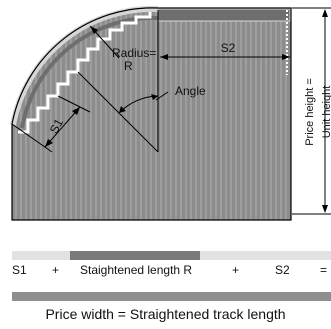 Image resolution: width=331 pixels, height=329 pixels. What do you see at coordinates (74, 104) in the screenshot?
I see `s1-extension-top` at bounding box center [74, 104].